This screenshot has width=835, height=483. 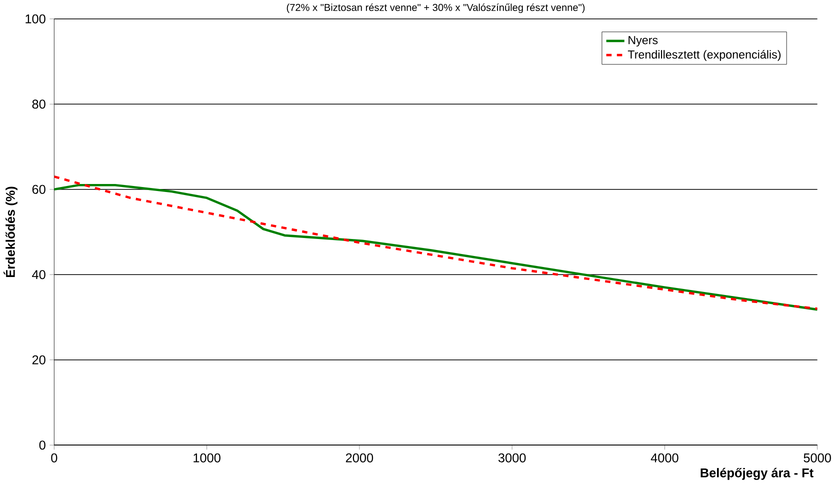 What do you see at coordinates (36, 19) in the screenshot?
I see `y-tick-label: 100` at bounding box center [36, 19].